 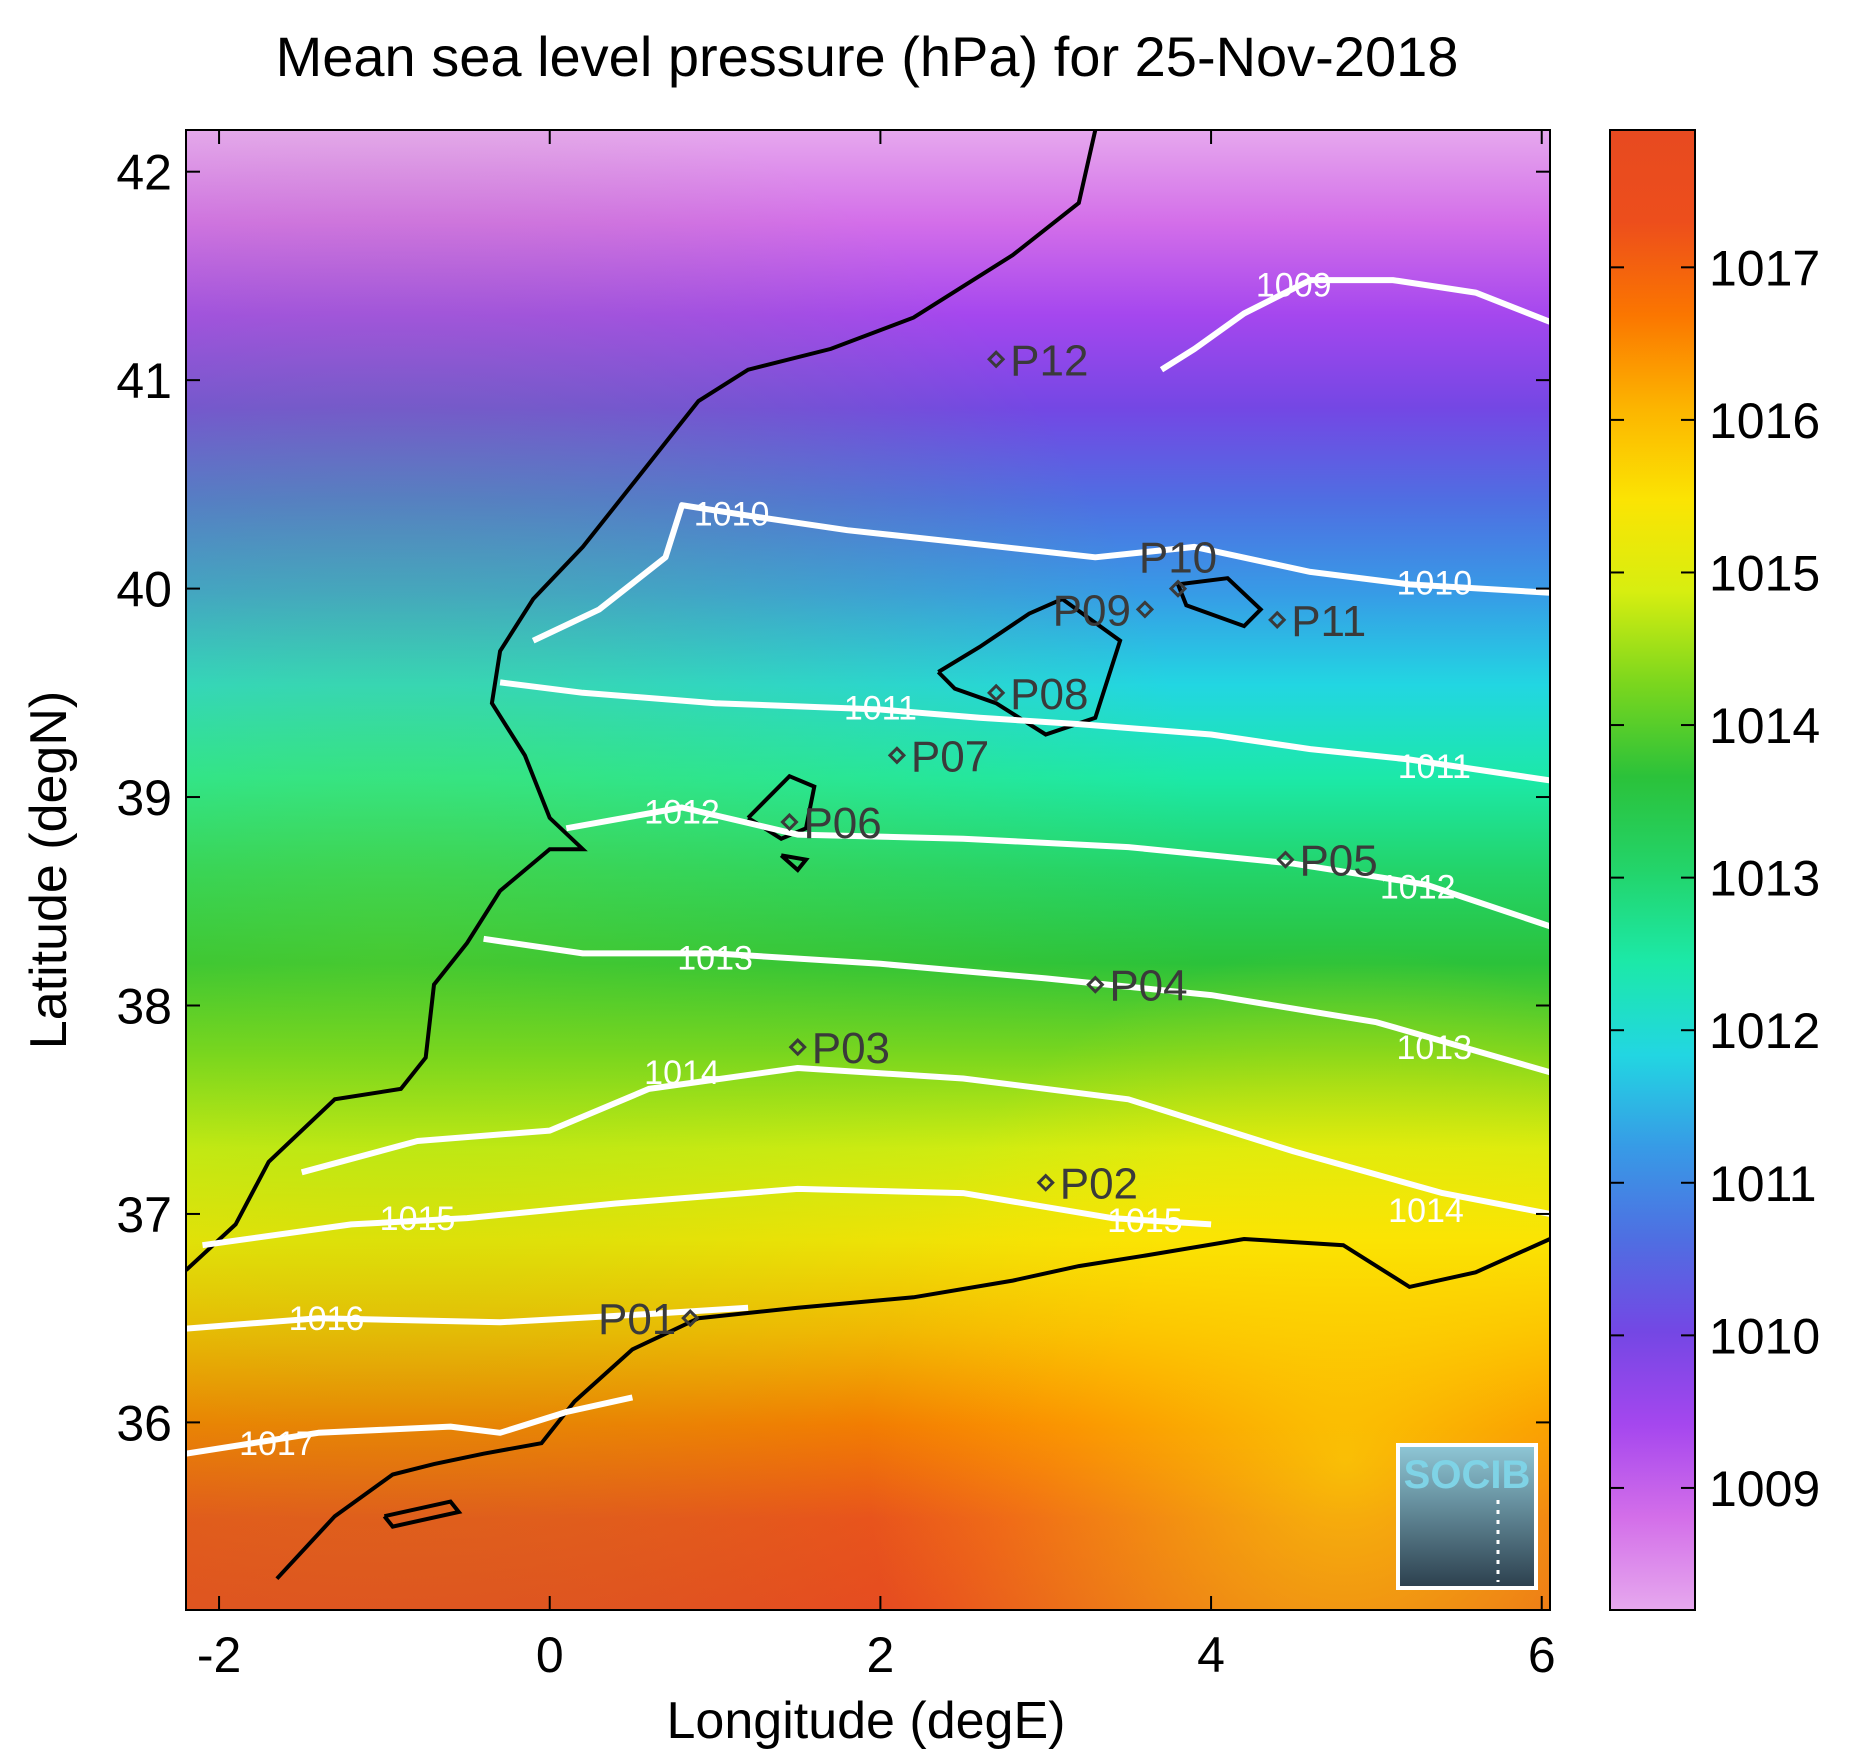 I want to click on colorbar-tick-label: 1017, so click(x=1764, y=268).